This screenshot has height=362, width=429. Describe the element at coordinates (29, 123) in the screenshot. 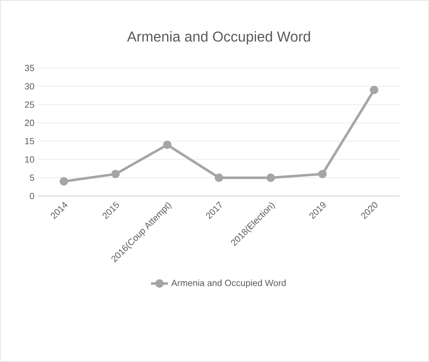

I see `y-tick-label: 20` at that location.